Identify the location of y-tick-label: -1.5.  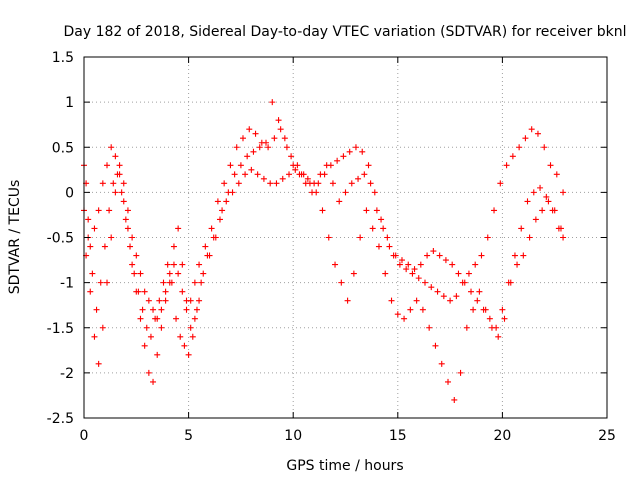
(60, 329).